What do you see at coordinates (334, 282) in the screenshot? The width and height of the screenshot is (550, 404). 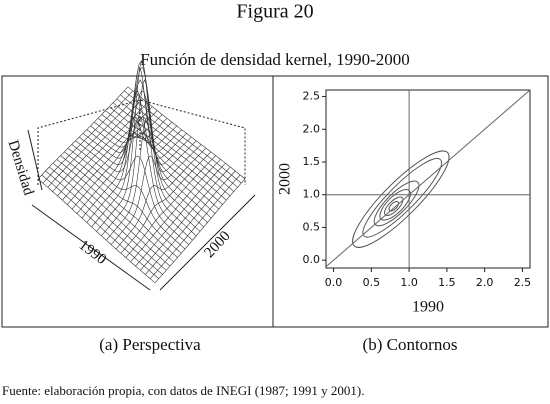 I see `x-tick-label: 0.0` at bounding box center [334, 282].